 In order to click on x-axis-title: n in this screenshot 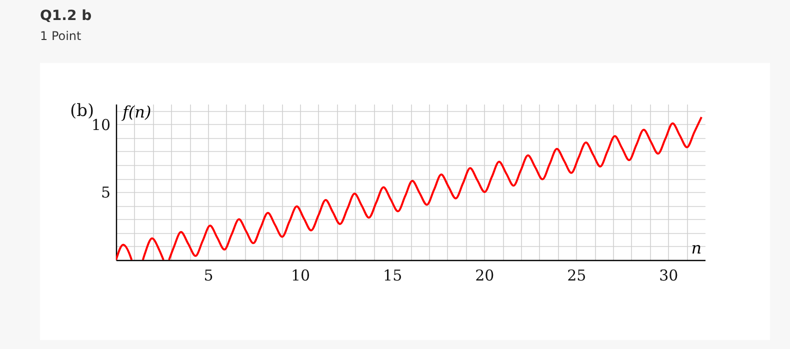, I will do `click(696, 248)`.